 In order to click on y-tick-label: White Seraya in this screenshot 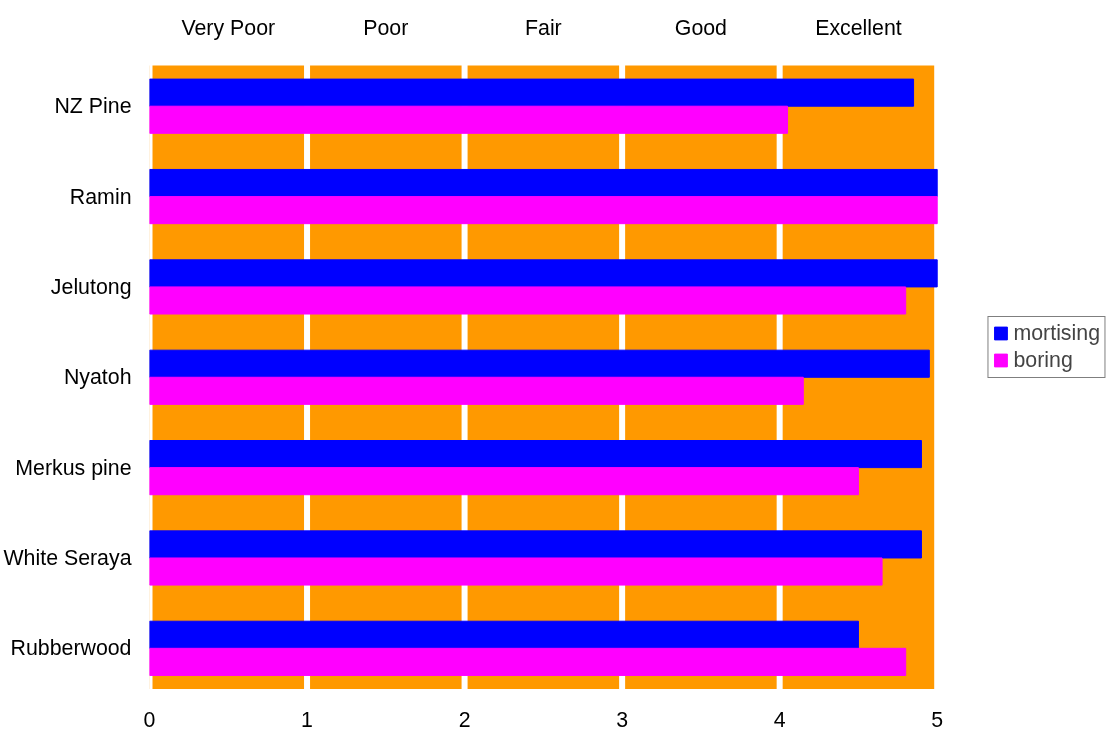, I will do `click(67, 557)`.